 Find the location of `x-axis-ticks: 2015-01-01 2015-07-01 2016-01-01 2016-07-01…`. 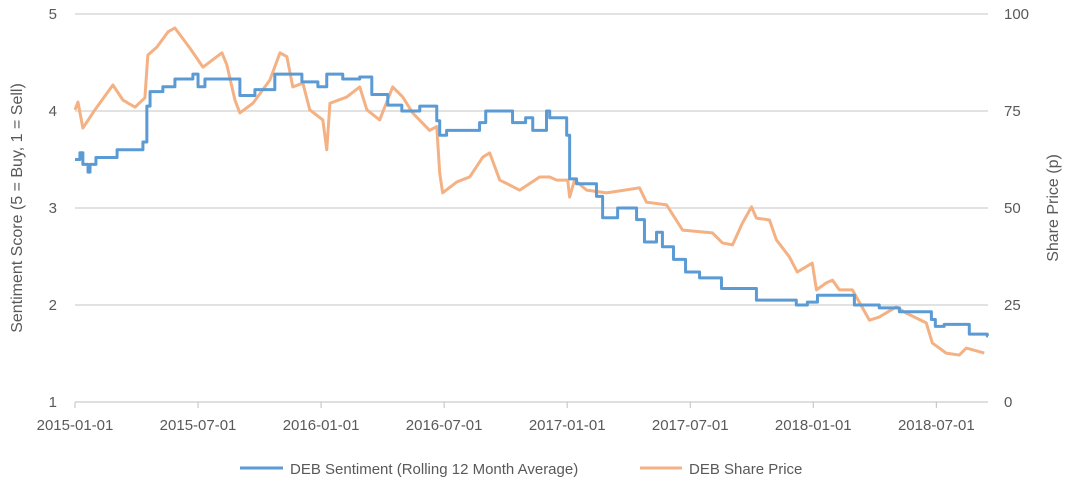

x-axis-ticks: 2015-01-01 2015-07-01 2016-01-01 2016-07-01… is located at coordinates (506, 418).